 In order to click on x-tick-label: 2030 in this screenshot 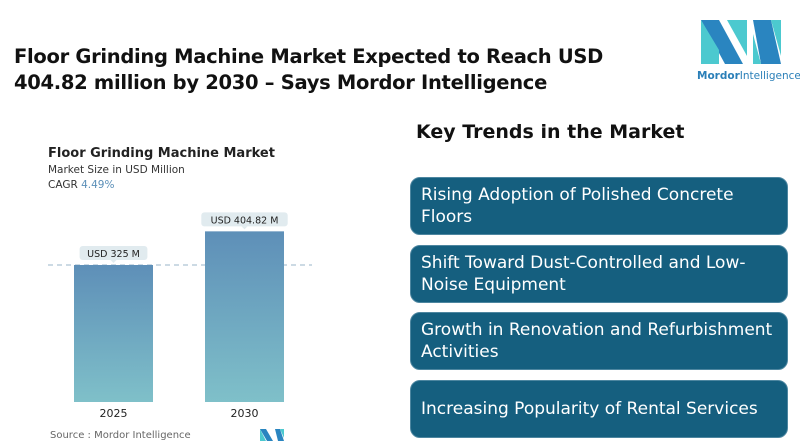, I will do `click(245, 413)`.